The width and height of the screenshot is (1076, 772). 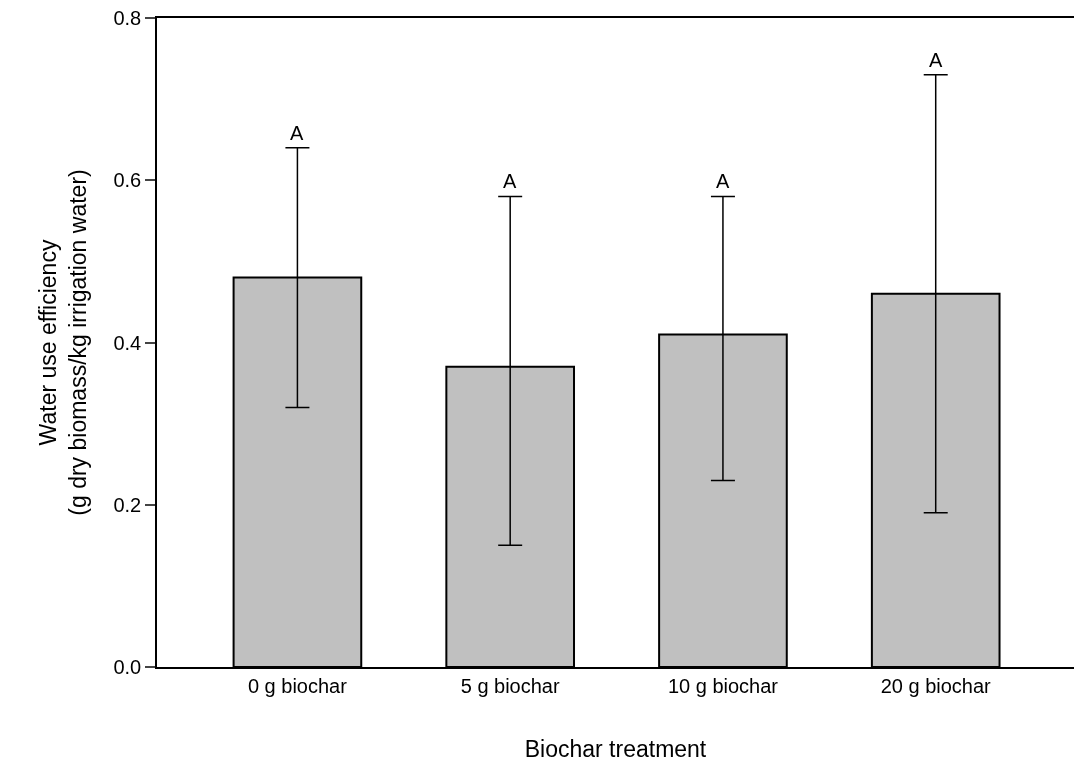 I want to click on y-tick-label: 0.0, so click(x=127, y=667).